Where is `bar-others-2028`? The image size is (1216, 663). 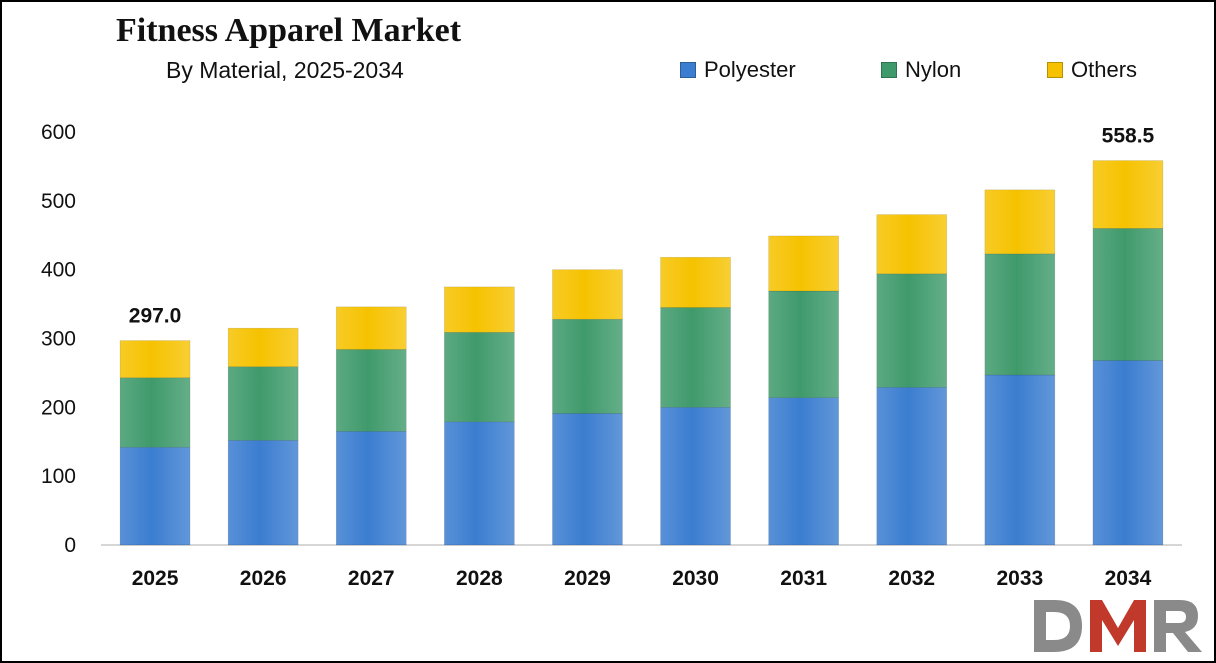 bar-others-2028 is located at coordinates (479, 309).